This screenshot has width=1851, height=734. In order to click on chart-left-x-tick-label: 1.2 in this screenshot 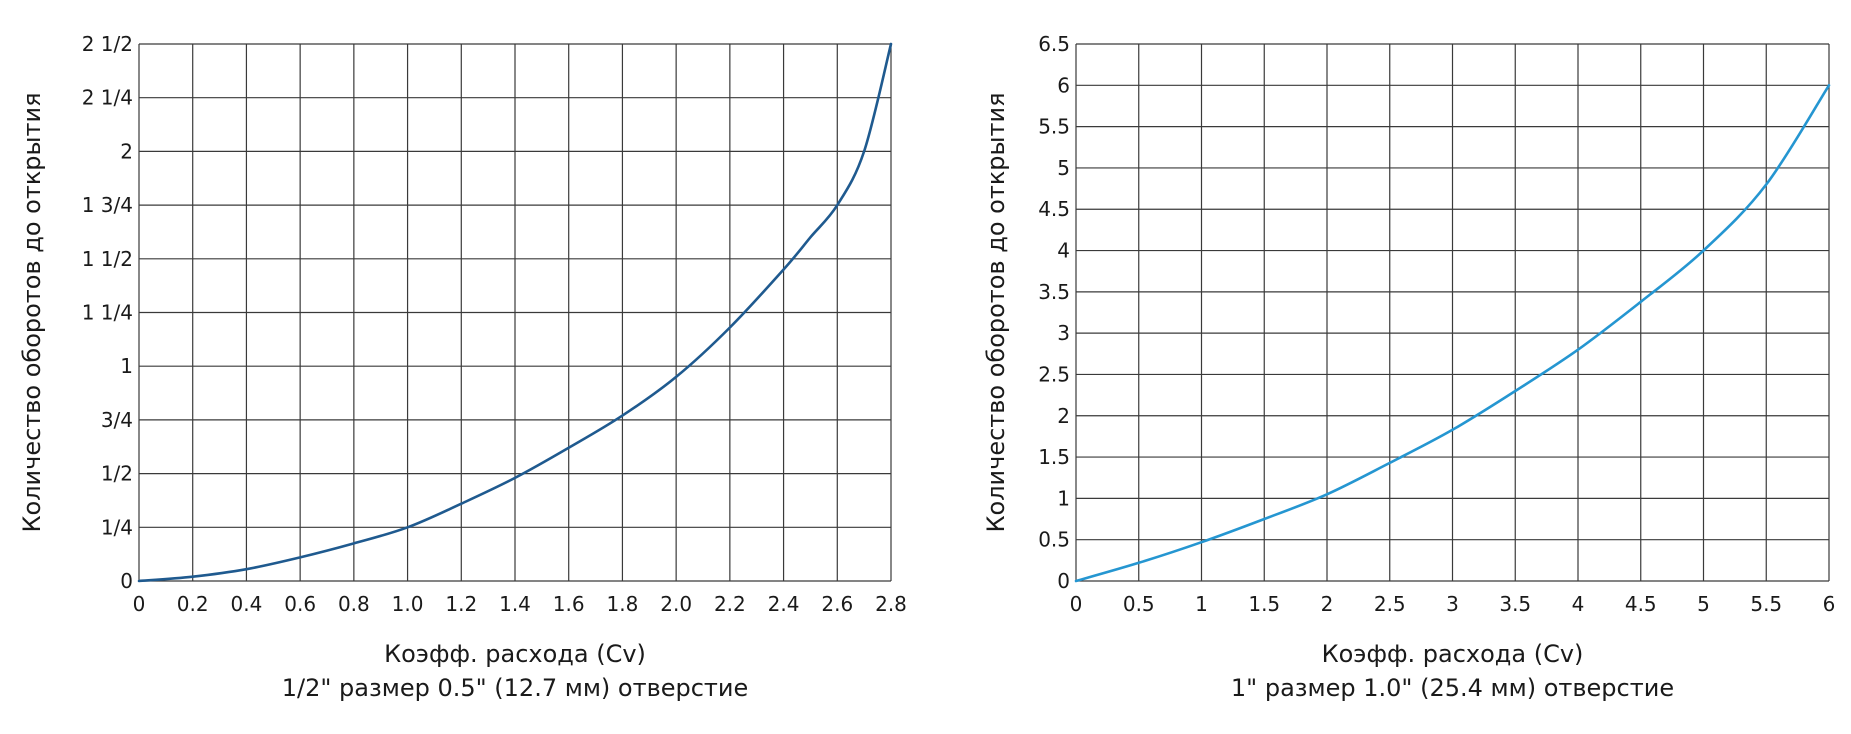, I will do `click(461, 604)`.